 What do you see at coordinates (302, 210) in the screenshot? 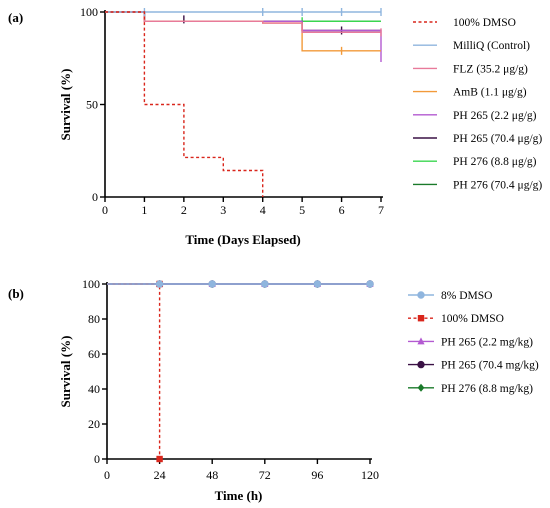
I see `x-tick-label: 5` at bounding box center [302, 210].